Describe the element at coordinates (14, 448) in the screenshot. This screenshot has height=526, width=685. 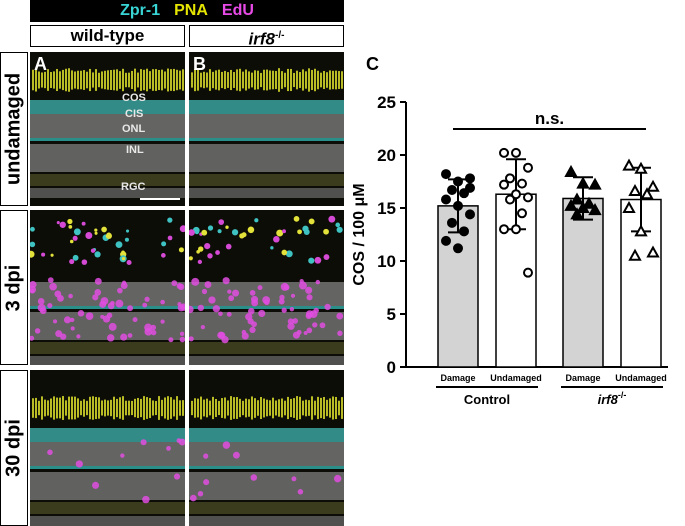
I see `row-label-30dpi: 30 dpi` at that location.